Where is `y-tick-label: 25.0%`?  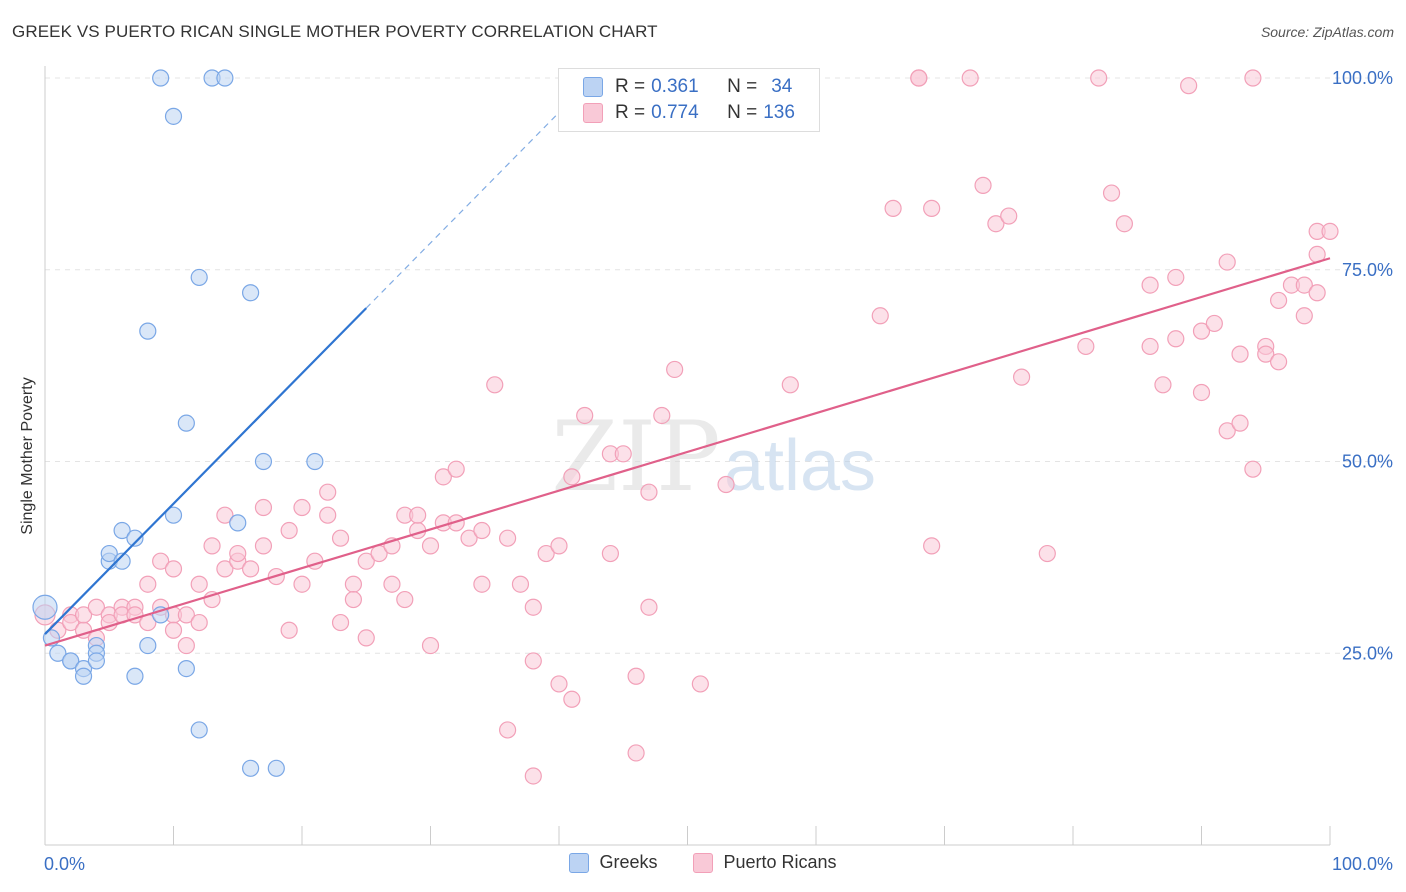 y-tick-label: 25.0% is located at coordinates (1367, 653).